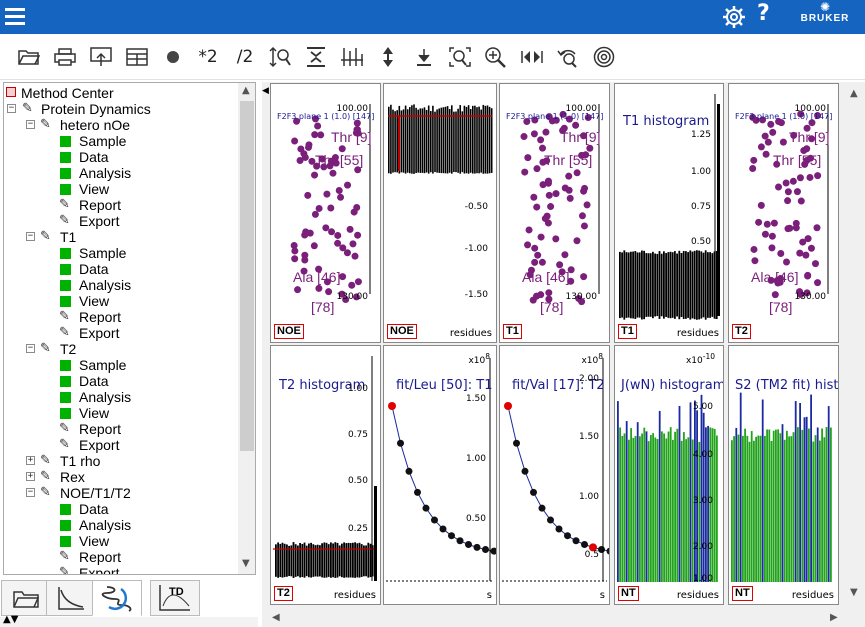  Describe the element at coordinates (280, 57) in the screenshot. I see `vertical-zoom-icon` at that location.